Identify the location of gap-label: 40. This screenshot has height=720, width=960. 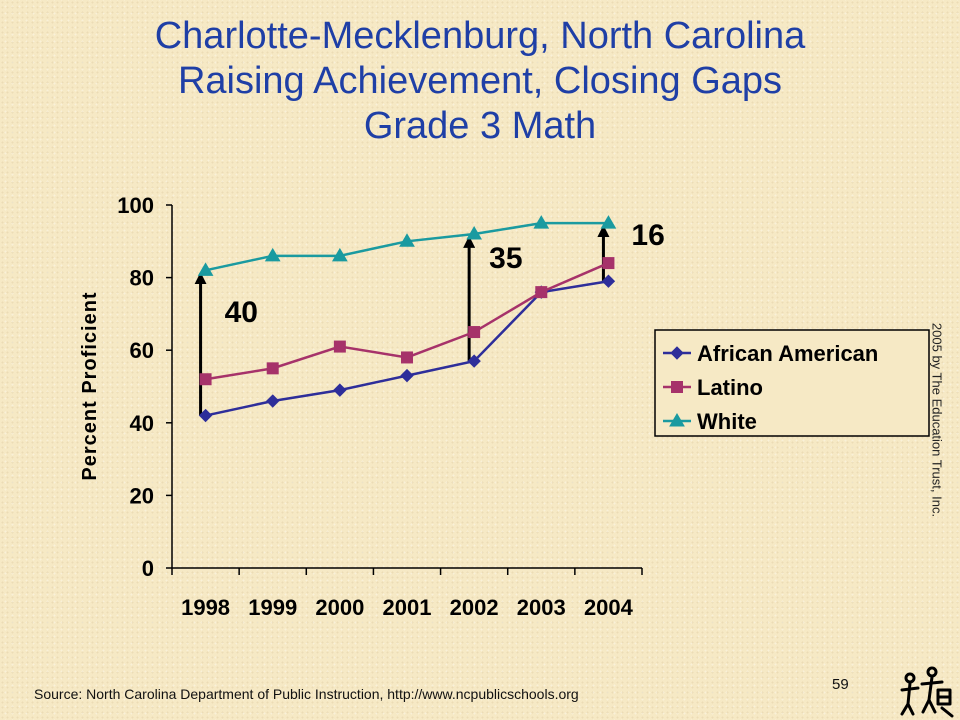
(241, 312).